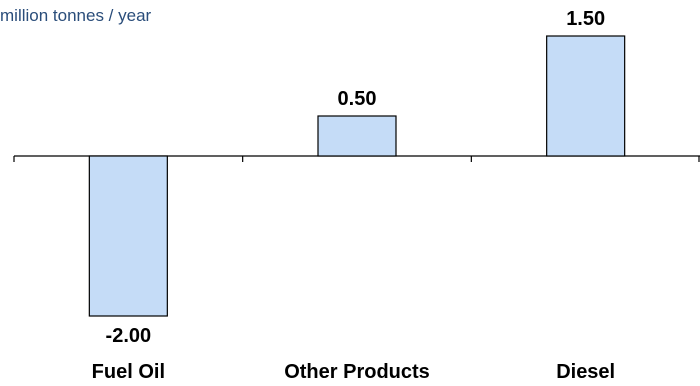 This screenshot has width=700, height=386. What do you see at coordinates (357, 136) in the screenshot?
I see `bar-other-products` at bounding box center [357, 136].